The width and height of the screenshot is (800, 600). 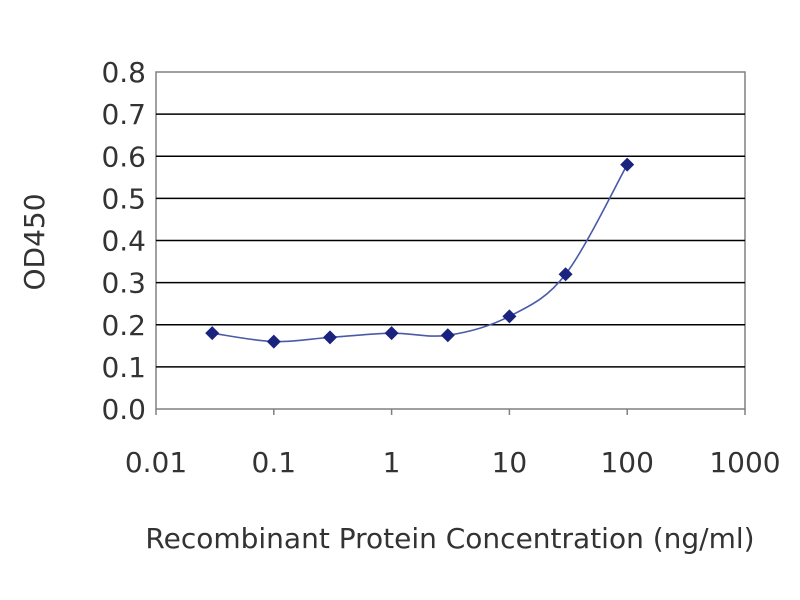 I want to click on x-axis, so click(x=450, y=412).